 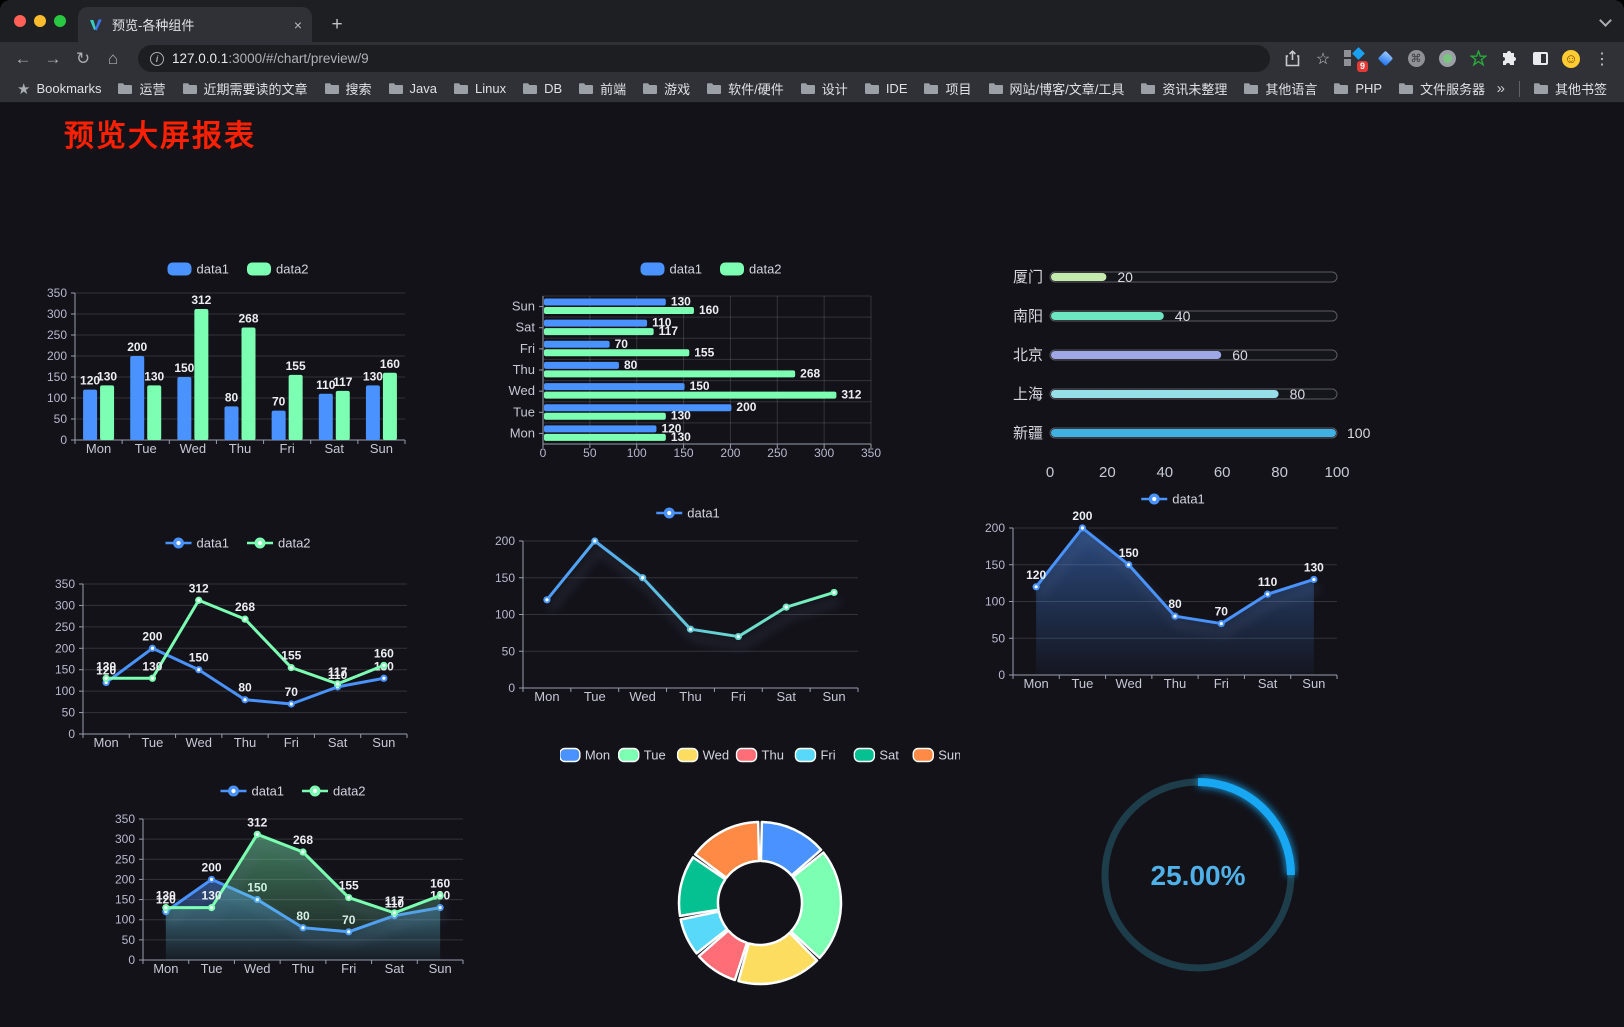 What do you see at coordinates (1509, 59) in the screenshot?
I see `extensions-puzzle-icon` at bounding box center [1509, 59].